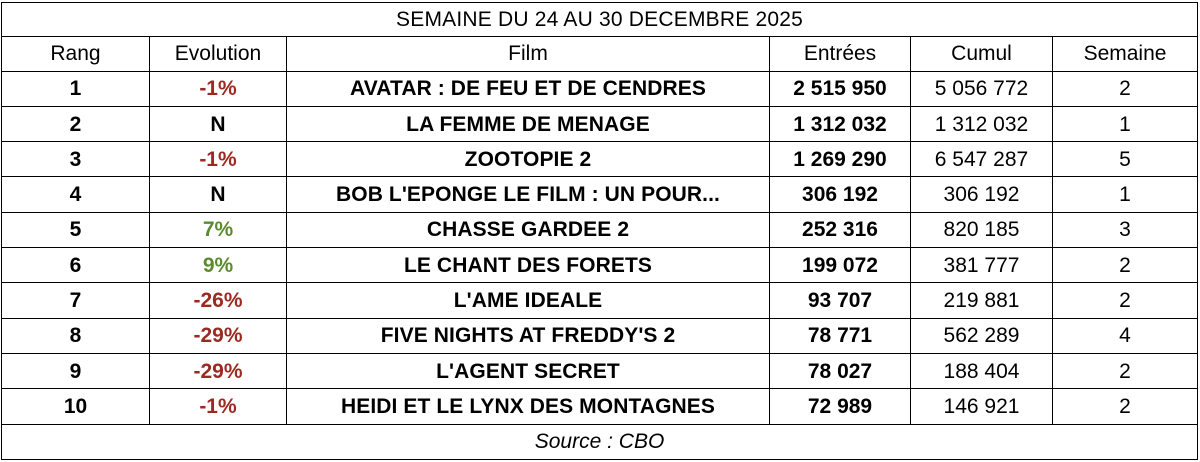 The image size is (1200, 462). What do you see at coordinates (981, 88) in the screenshot?
I see `cumul-cell: 5 056 772` at bounding box center [981, 88].